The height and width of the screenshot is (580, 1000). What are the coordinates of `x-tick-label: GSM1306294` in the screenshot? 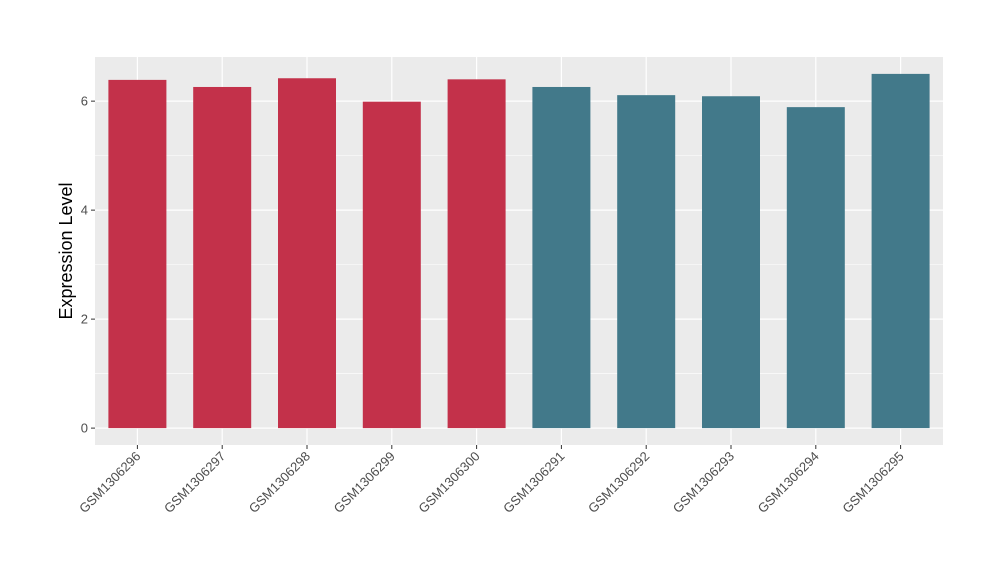 It's located at (788, 482).